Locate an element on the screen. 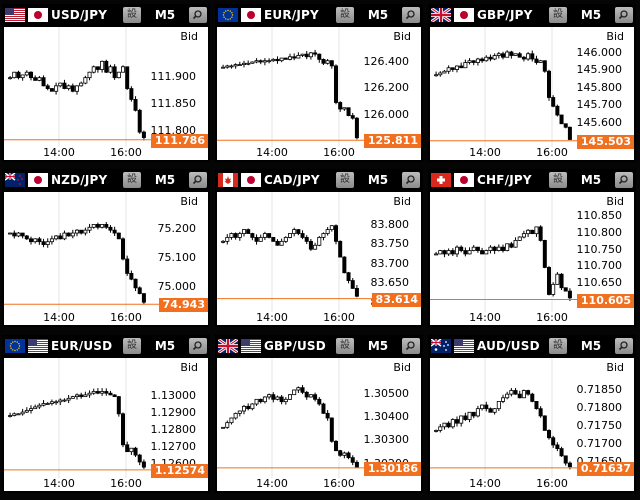 This screenshot has width=640, height=500. currency-flags is located at coordinates (453, 15).